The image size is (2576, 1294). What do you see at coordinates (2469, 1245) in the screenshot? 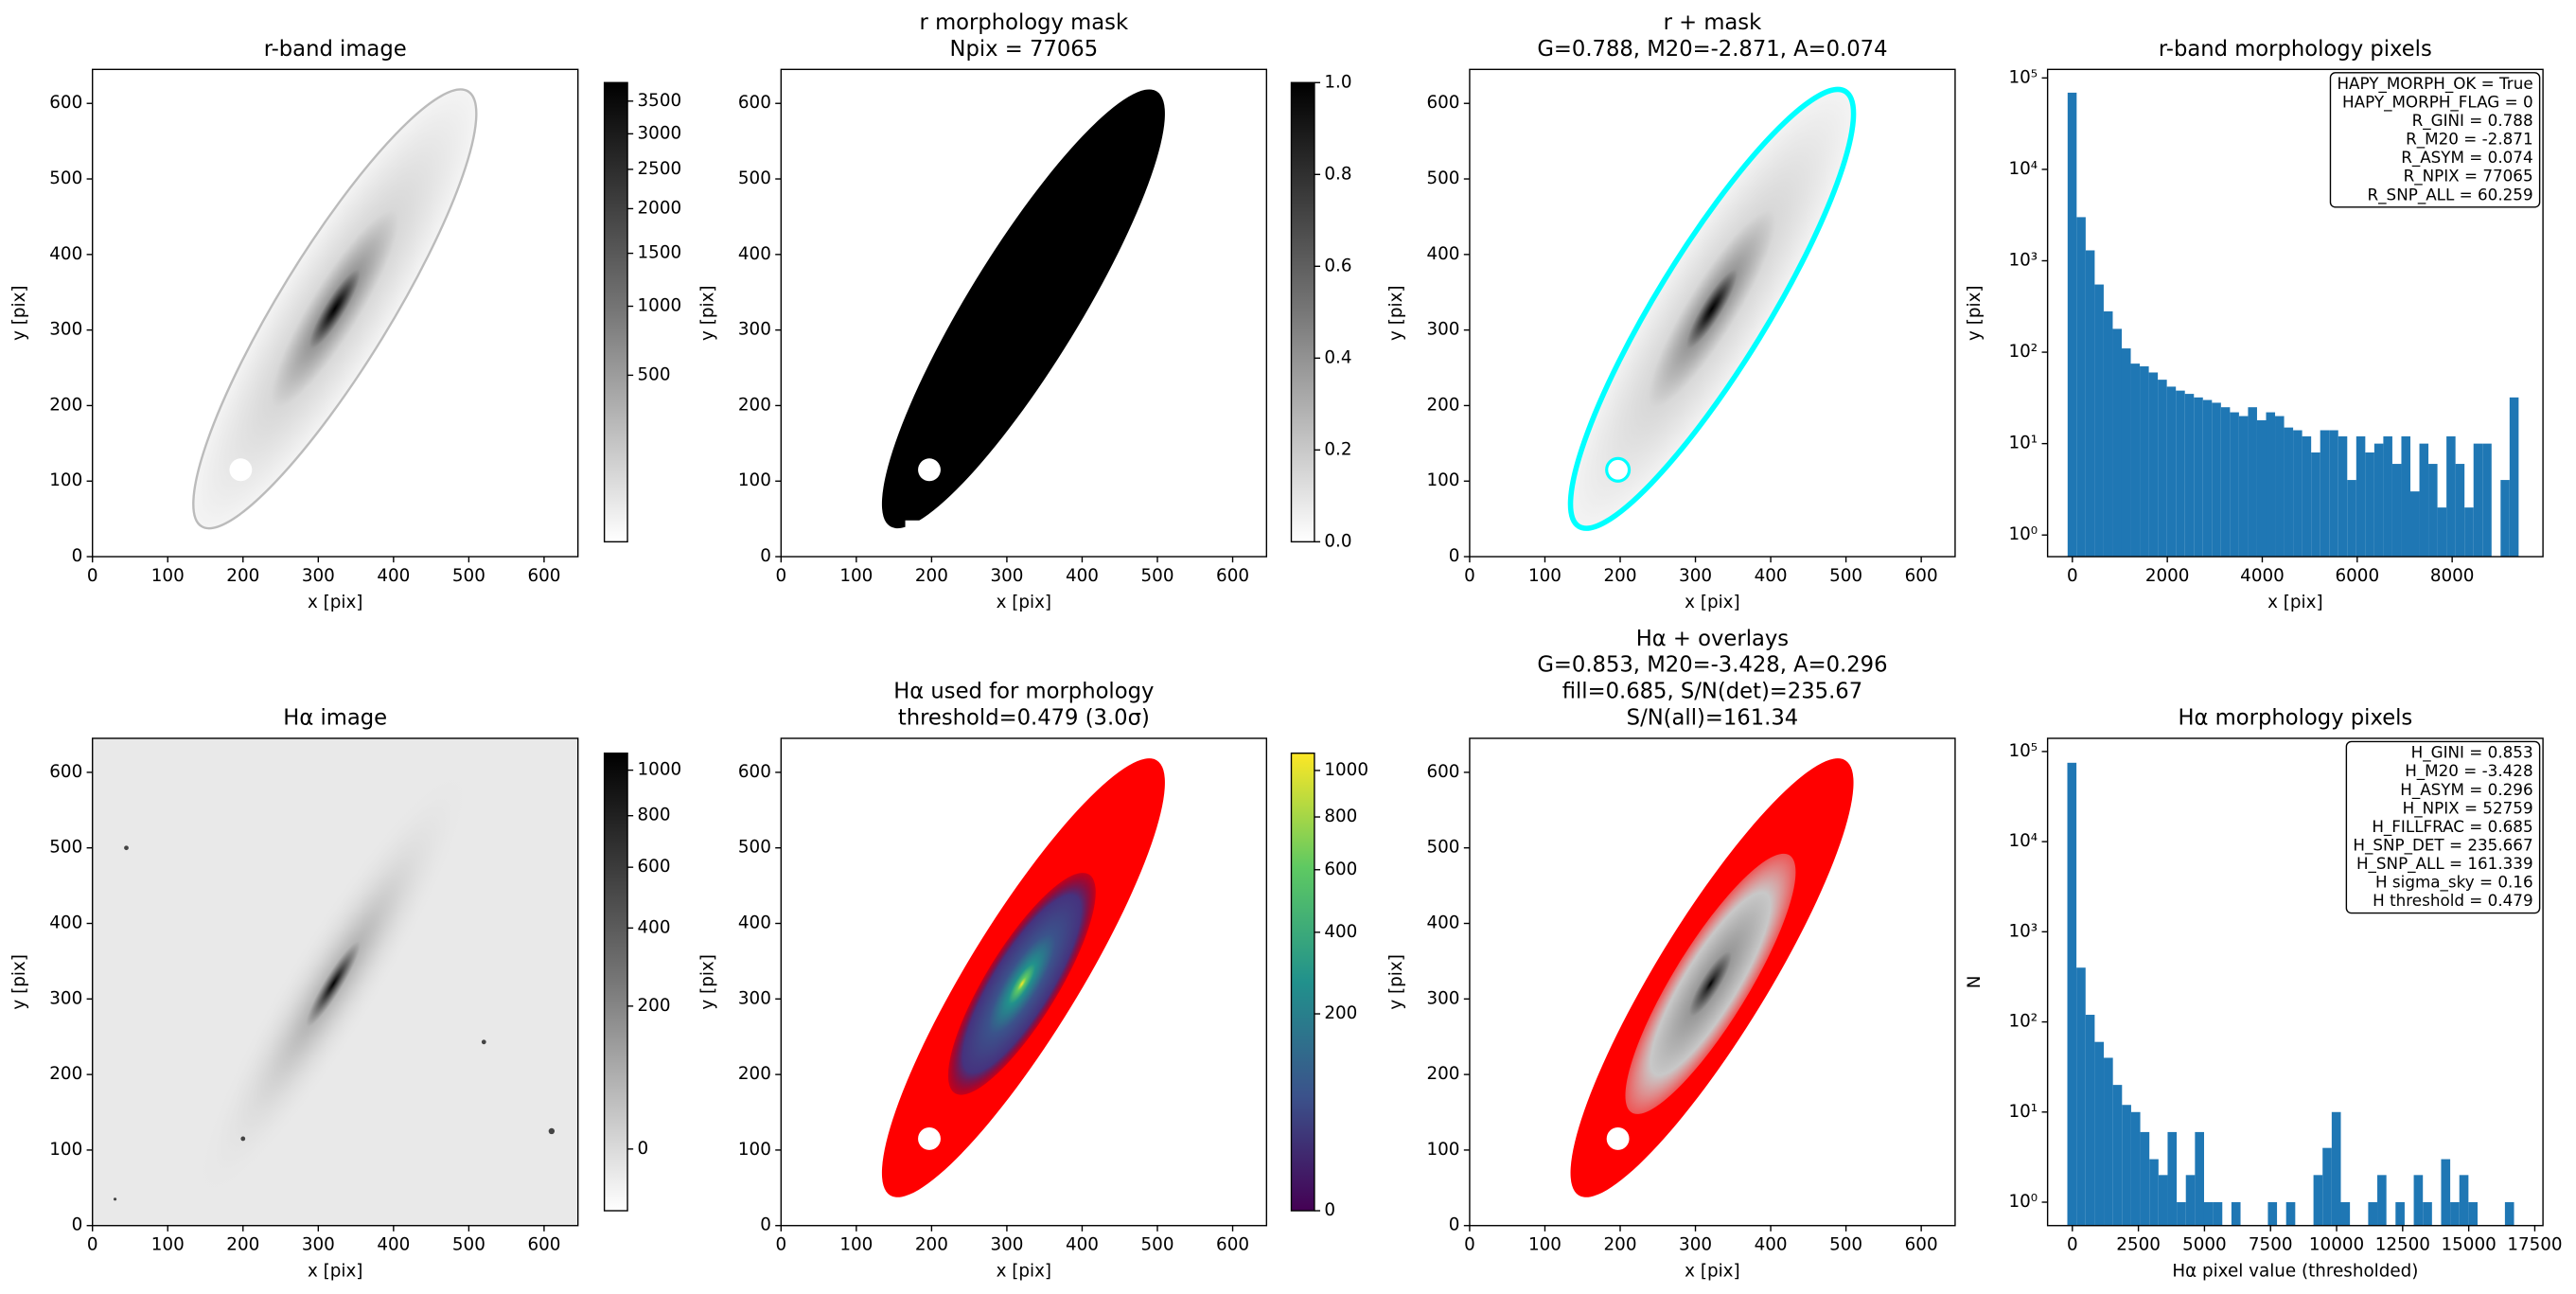
I see `x-tick-label: 15000` at bounding box center [2469, 1245].